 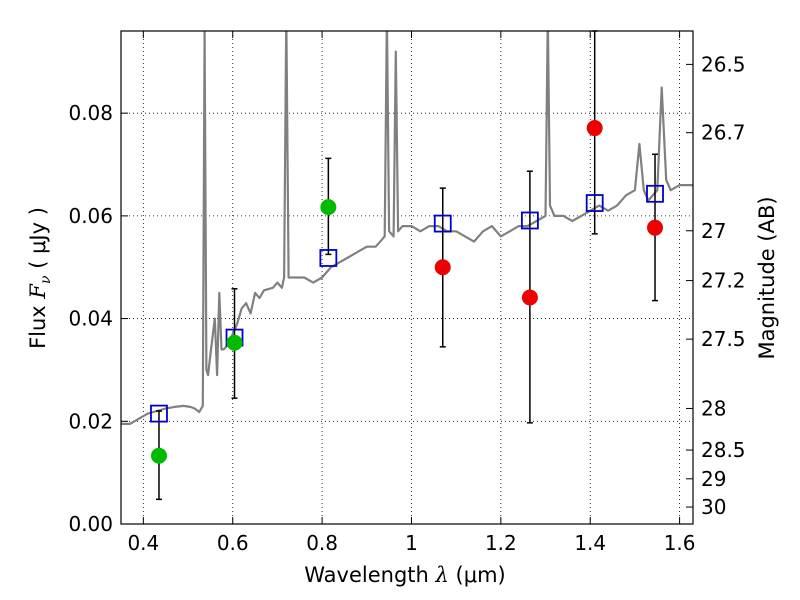 I want to click on y2-tick-label: 26.7, so click(x=723, y=133).